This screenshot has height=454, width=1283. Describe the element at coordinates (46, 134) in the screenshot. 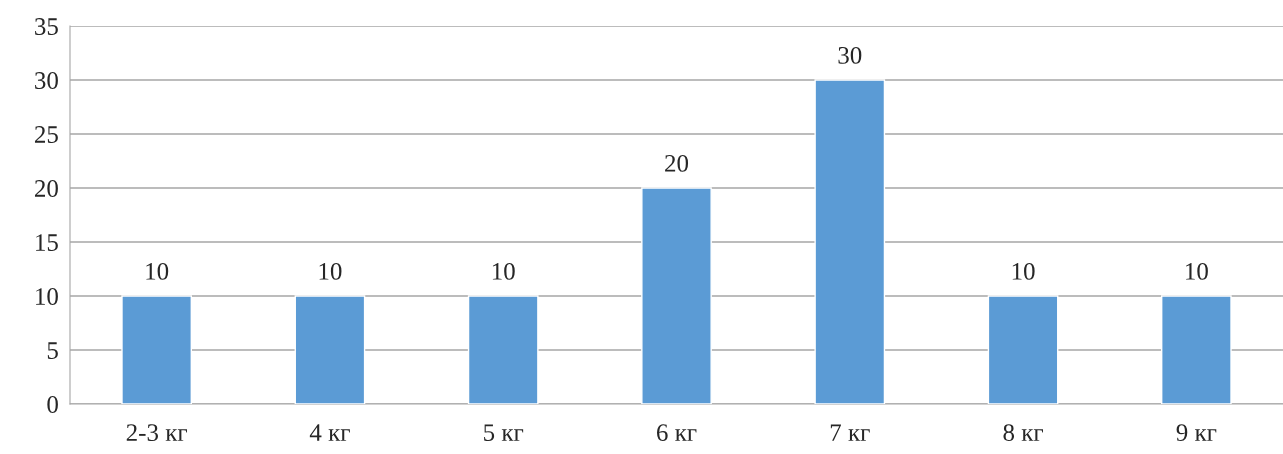

I see `y-tick-label: 25` at that location.